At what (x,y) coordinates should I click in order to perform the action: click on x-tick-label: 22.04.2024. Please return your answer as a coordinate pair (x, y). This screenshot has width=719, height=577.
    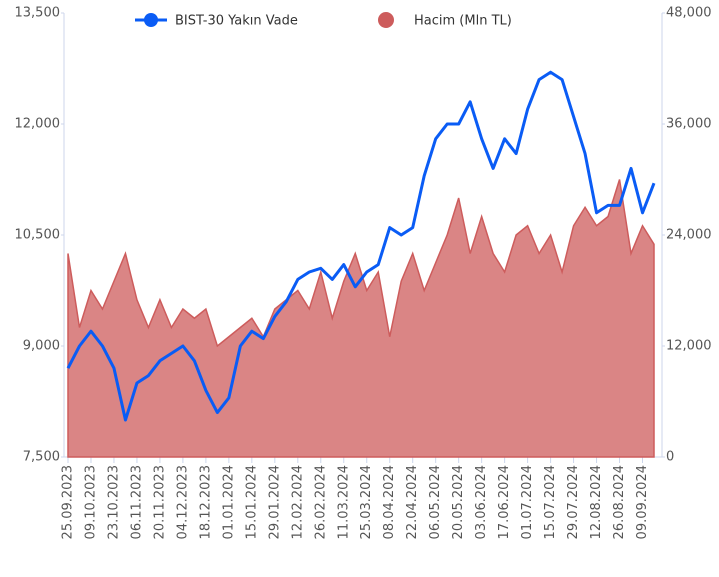
    Looking at the image, I should click on (412, 502).